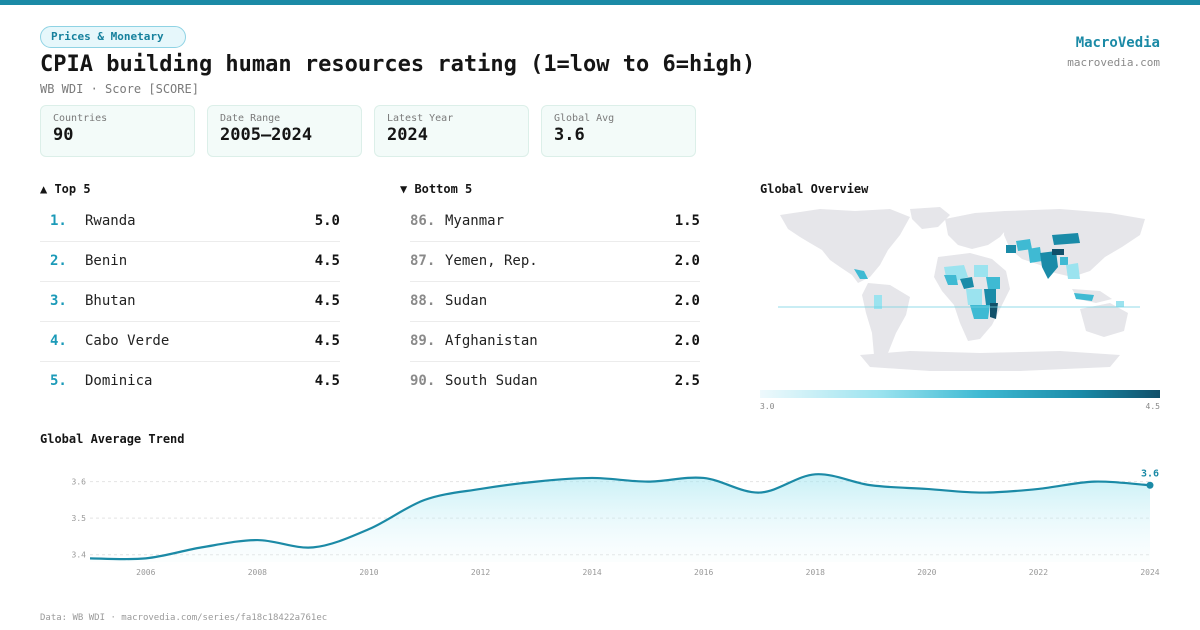 The width and height of the screenshot is (1200, 630). I want to click on list-item: 2. Benin 4.5, so click(190, 262).